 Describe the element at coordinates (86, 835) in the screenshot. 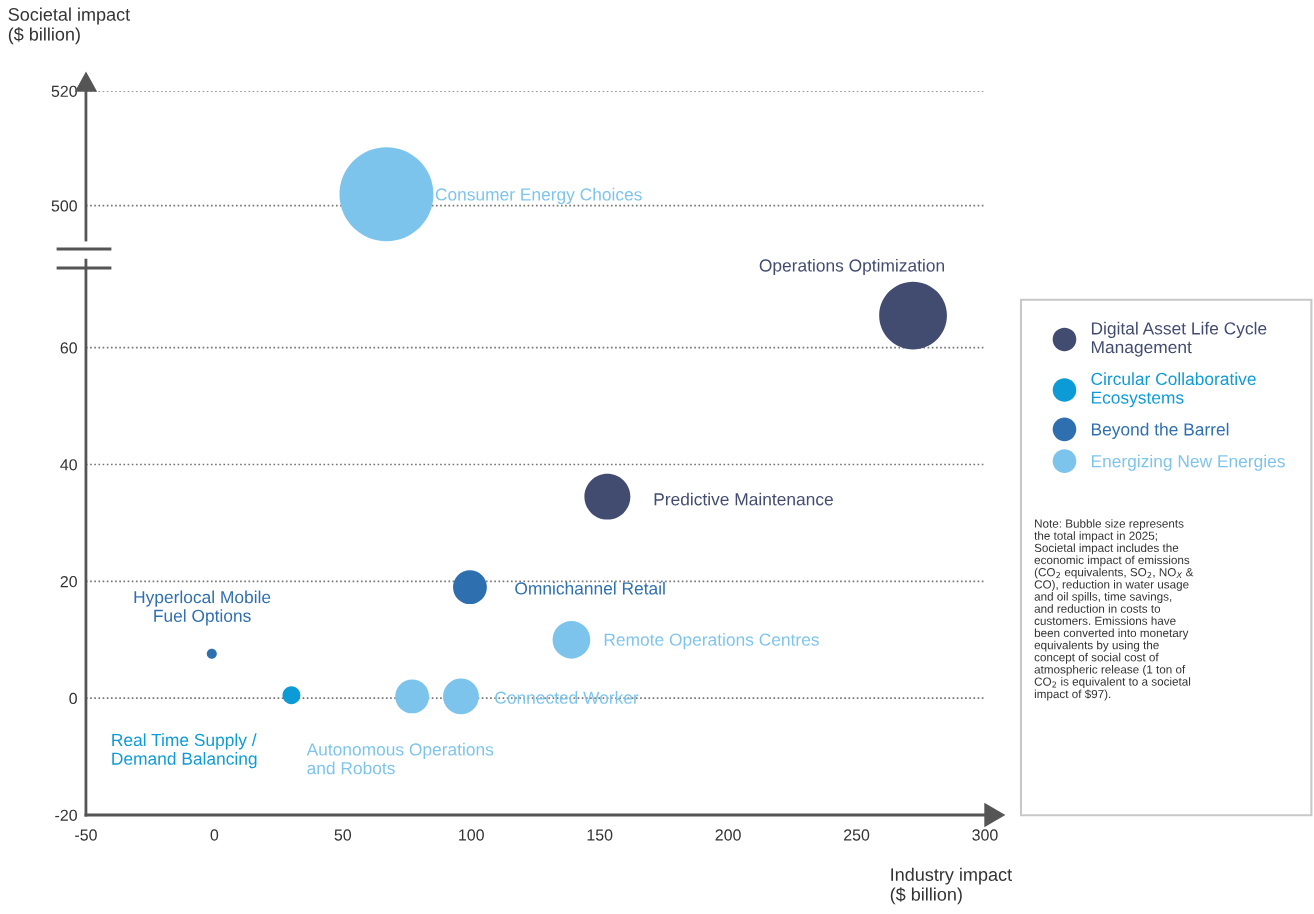

I see `x-tick-label: -50` at that location.